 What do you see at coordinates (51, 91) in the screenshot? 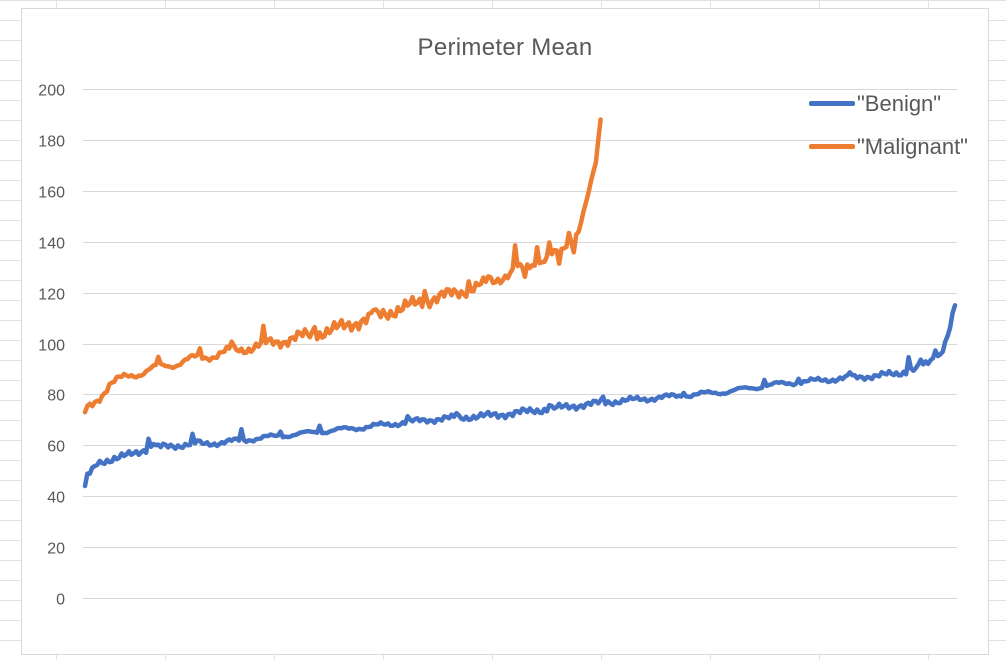
I see `y-tick-label: 200` at bounding box center [51, 91].